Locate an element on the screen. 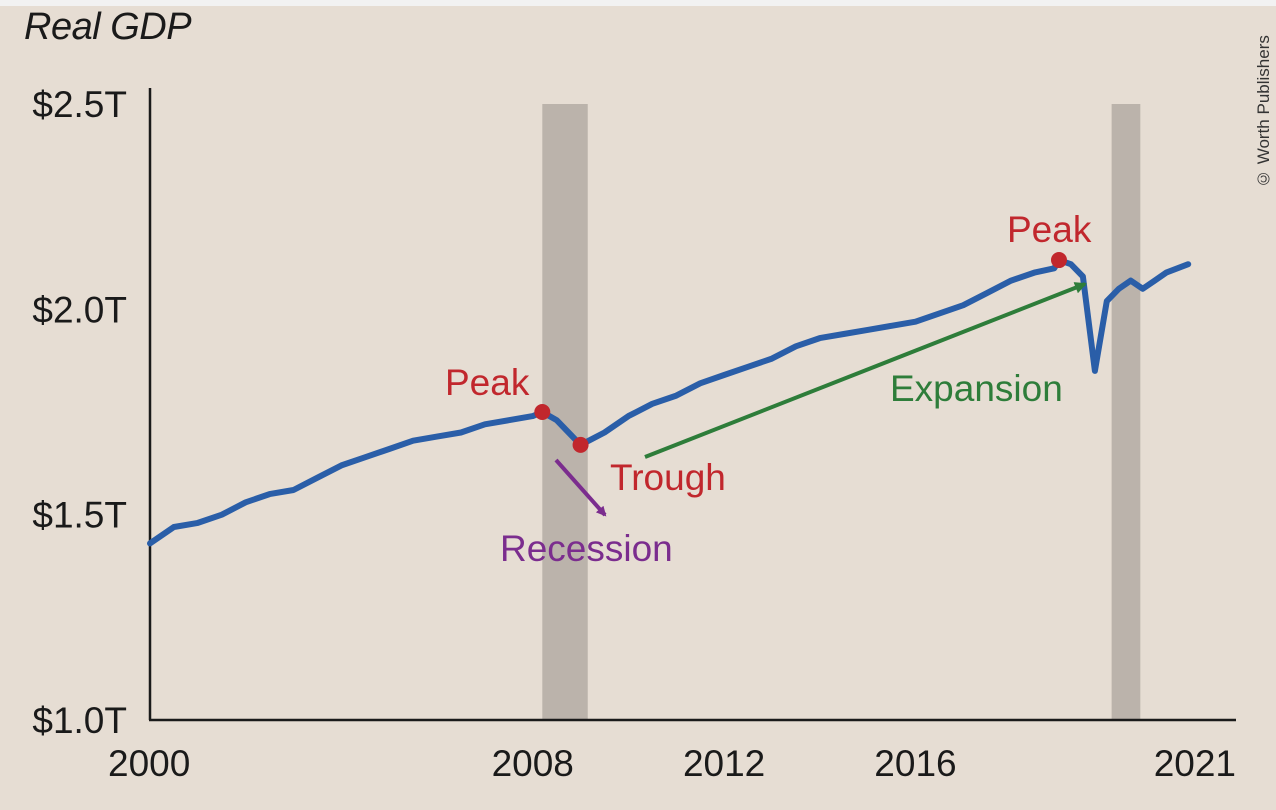 Image resolution: width=1276 pixels, height=810 pixels. x-tick-label: 2008 is located at coordinates (533, 763).